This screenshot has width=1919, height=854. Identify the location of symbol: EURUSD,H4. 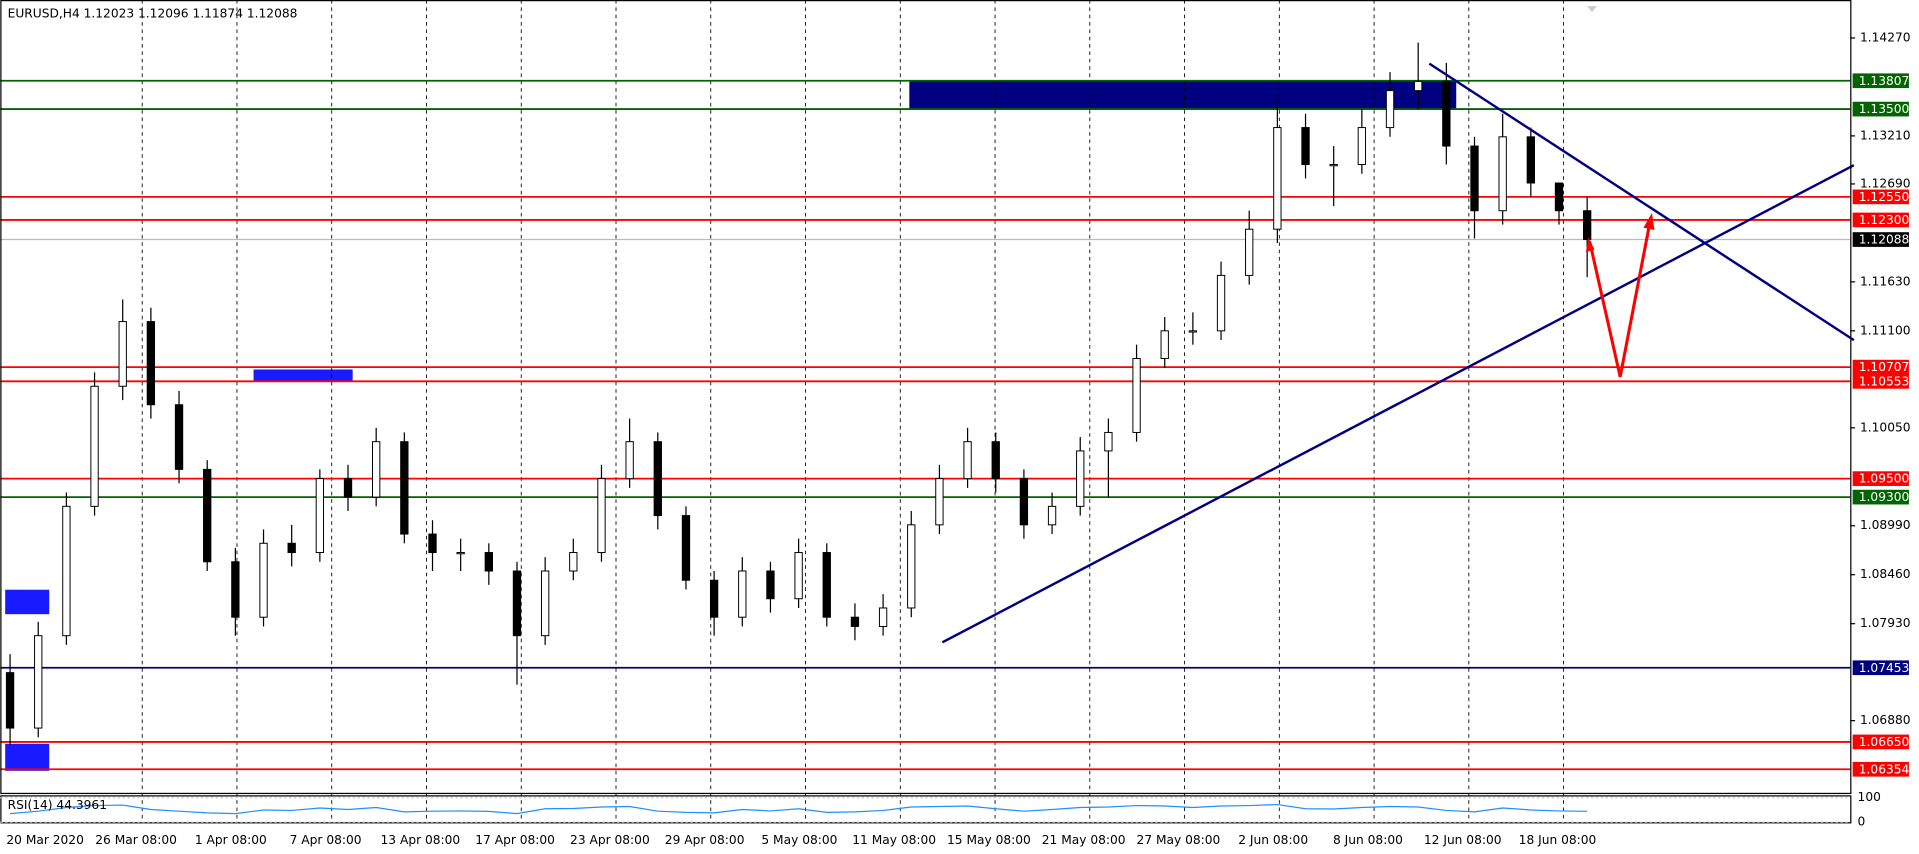
(44, 13).